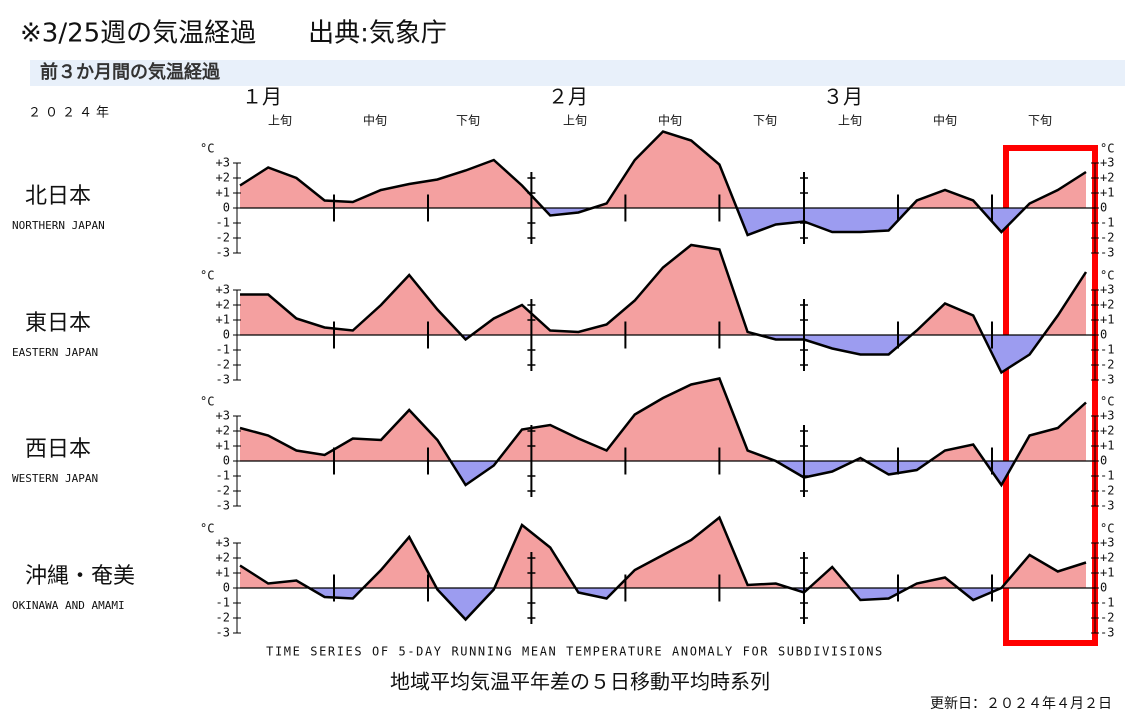 The height and width of the screenshot is (725, 1131). What do you see at coordinates (58, 225) in the screenshot?
I see `region-name-en: NORTHERN JAPAN` at bounding box center [58, 225].